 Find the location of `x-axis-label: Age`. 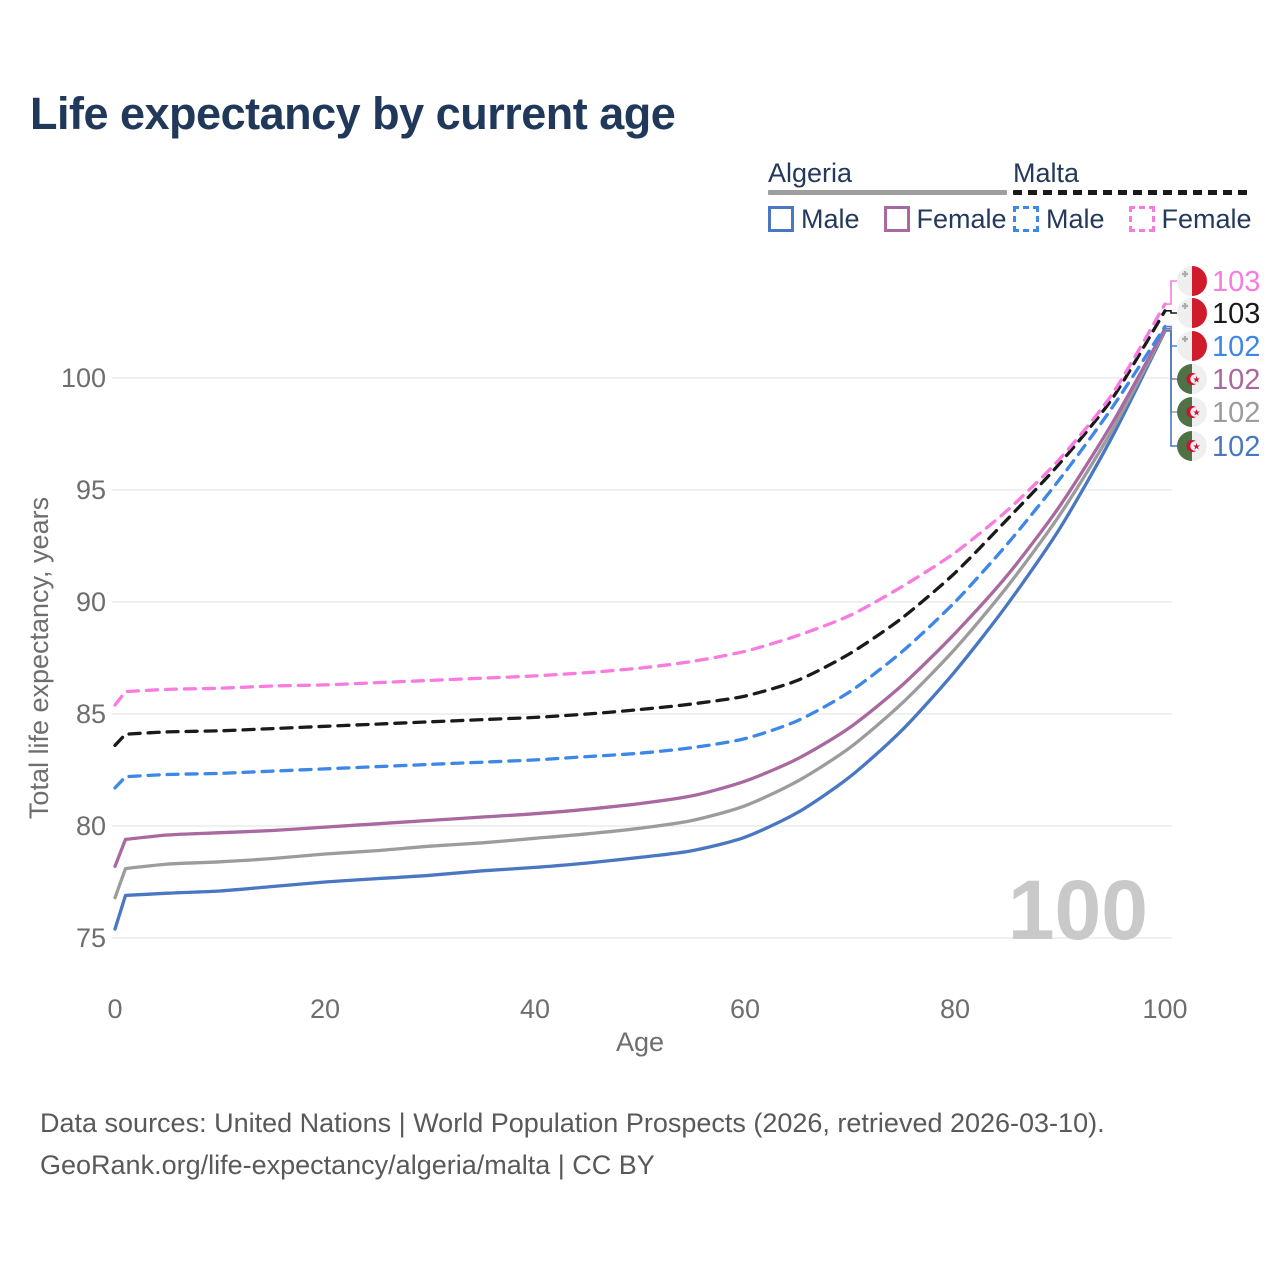

x-axis-label: Age is located at coordinates (640, 1042).